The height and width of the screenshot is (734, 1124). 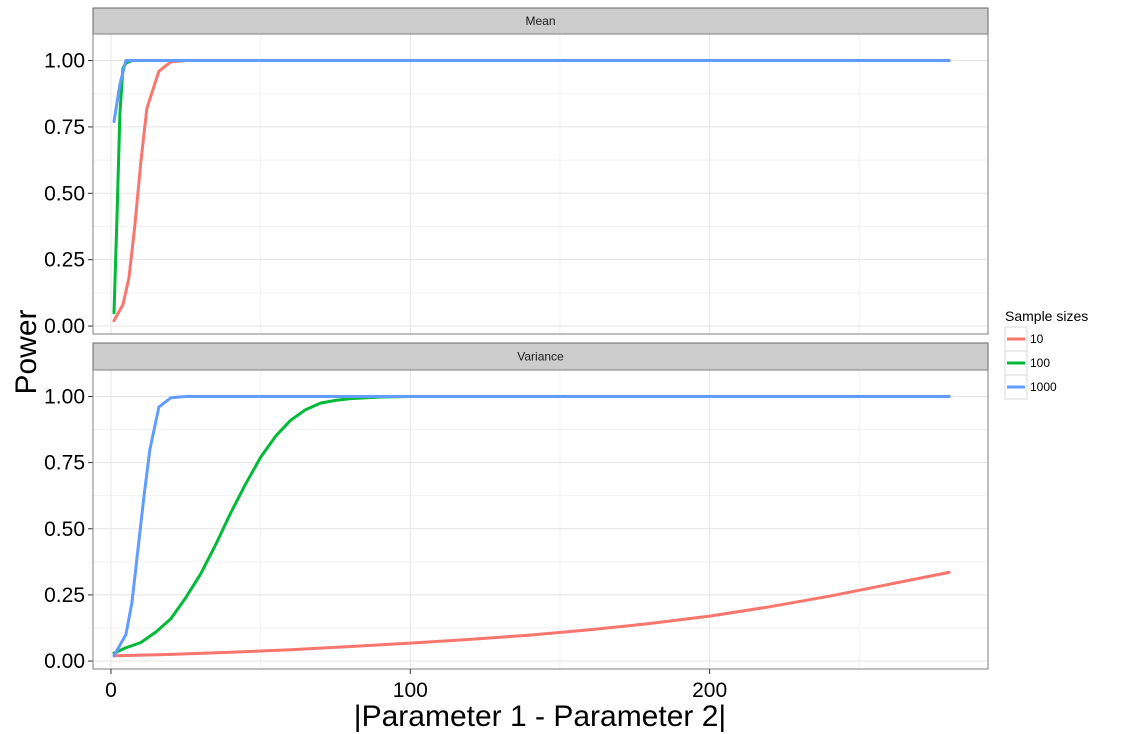 I want to click on legend-title: Sample sizes, so click(x=1046, y=316).